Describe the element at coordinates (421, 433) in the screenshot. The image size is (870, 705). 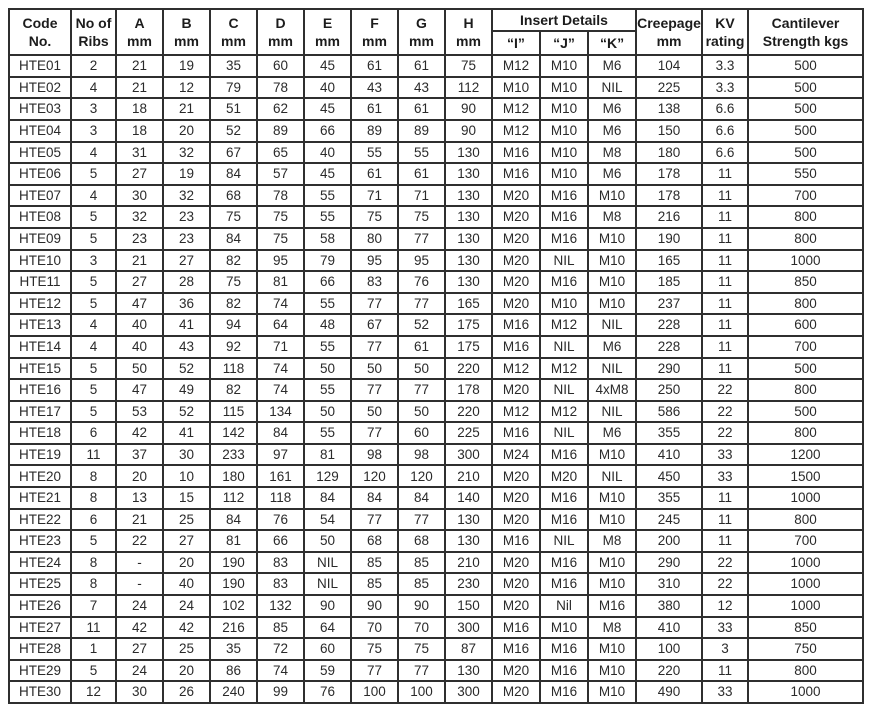
I see `cell-dim-g: 60` at that location.